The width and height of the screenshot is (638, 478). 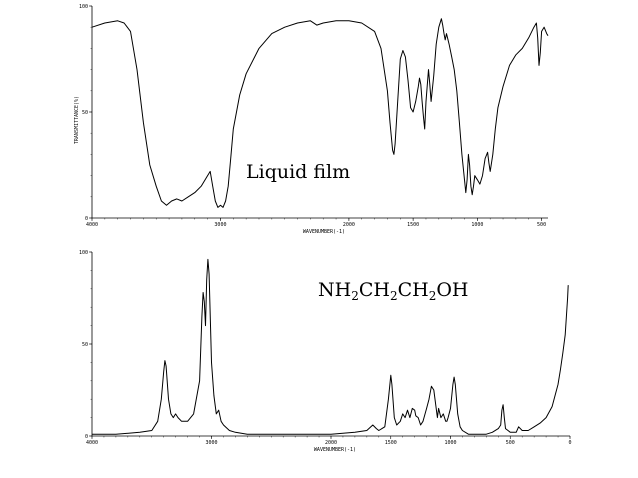 I want to click on formula-part: OH, so click(x=452, y=290).